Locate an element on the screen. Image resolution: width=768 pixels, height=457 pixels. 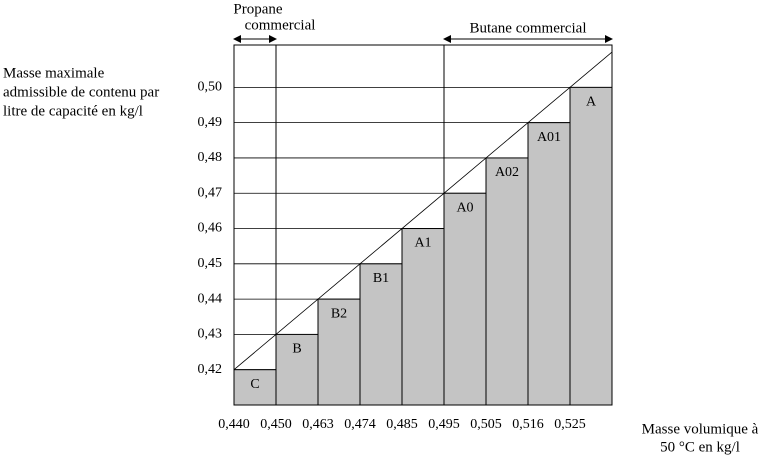
bar-label: B is located at coordinates (296, 349).